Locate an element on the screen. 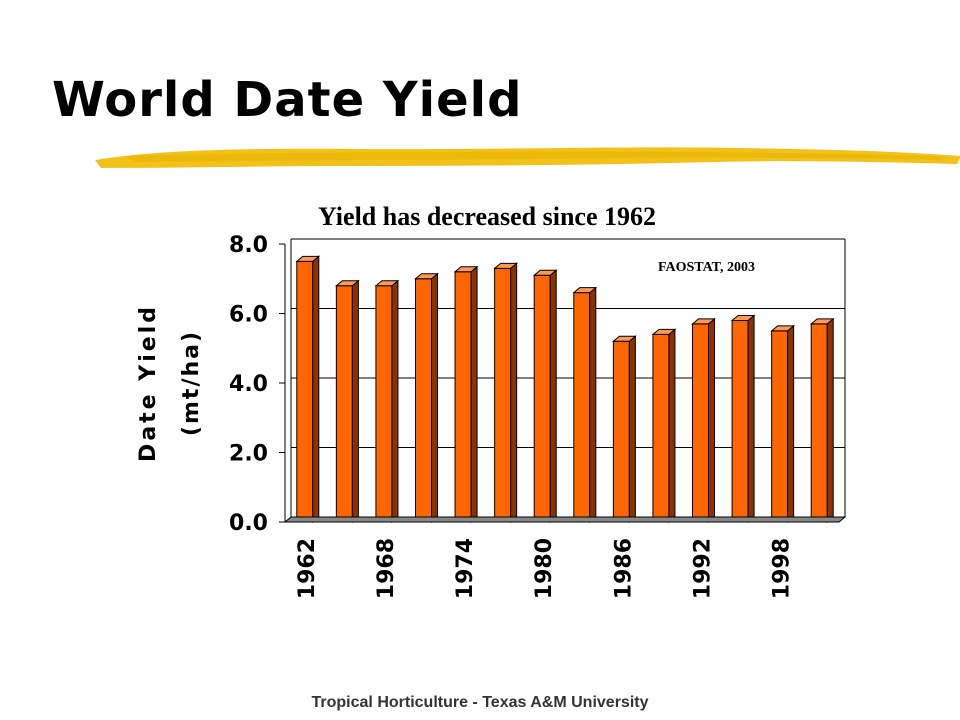 The height and width of the screenshot is (720, 960). slide-title: World Date Yield is located at coordinates (287, 100).